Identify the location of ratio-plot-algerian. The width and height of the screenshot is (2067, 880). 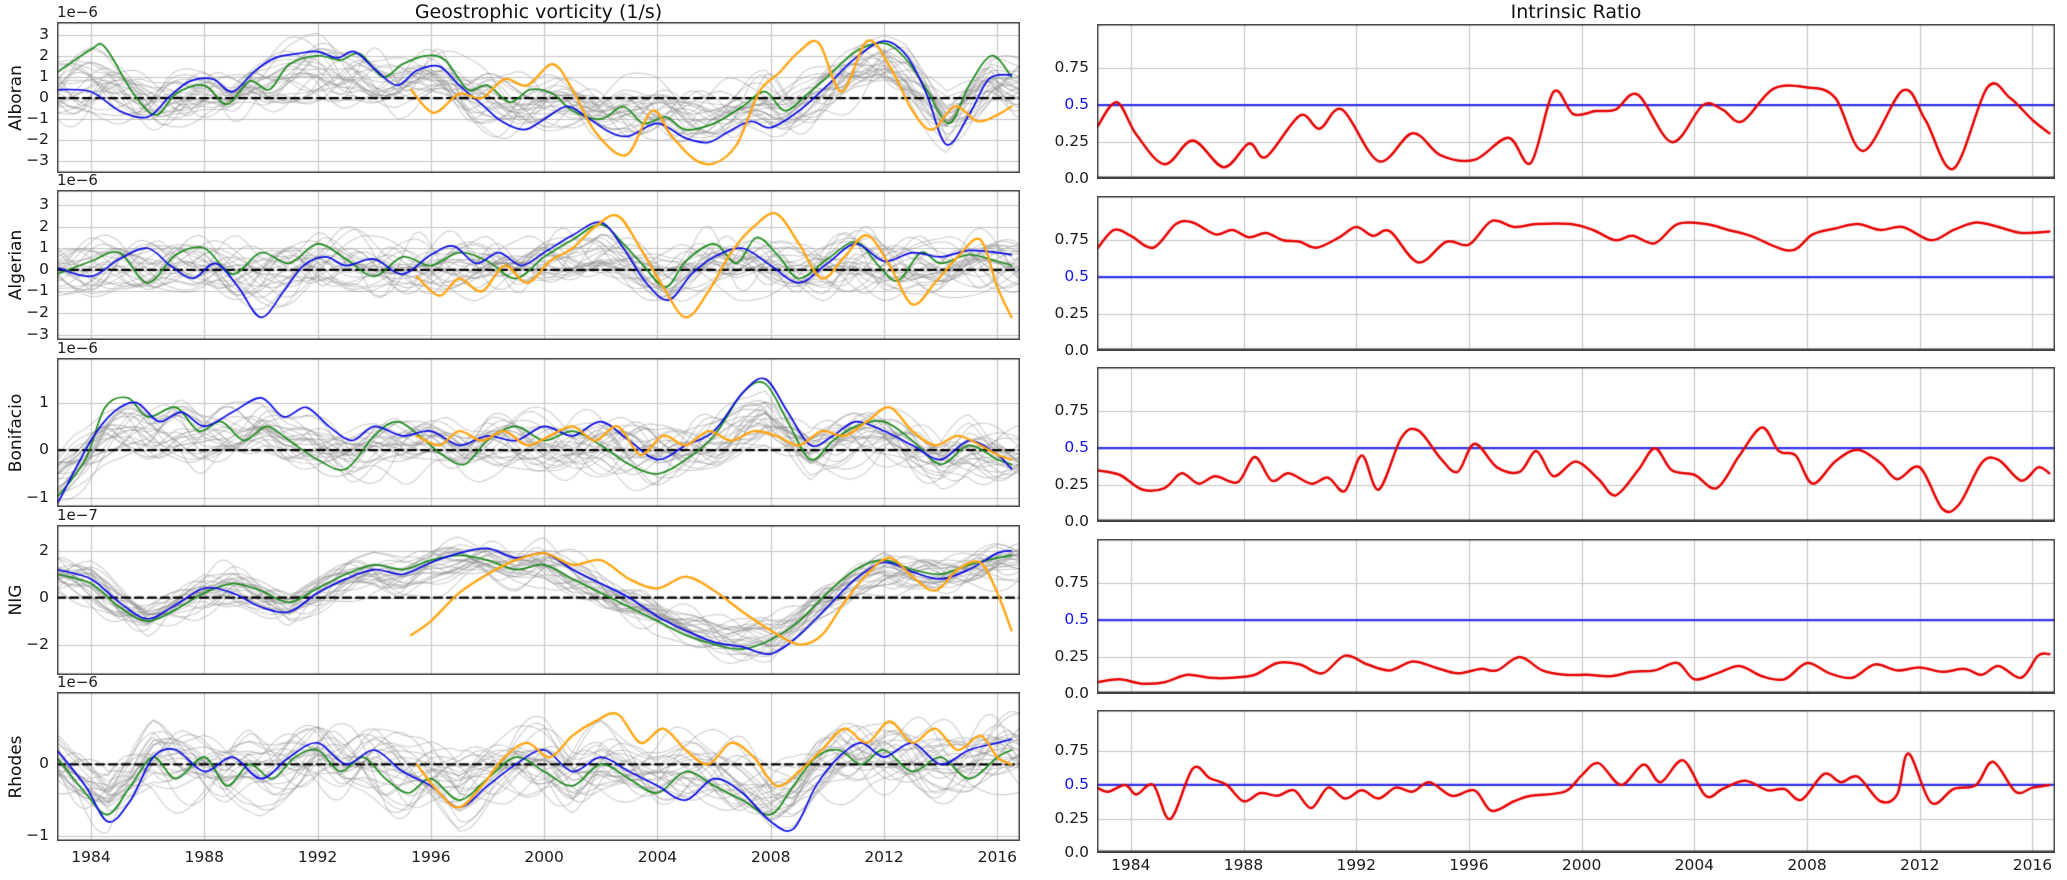
(1576, 273).